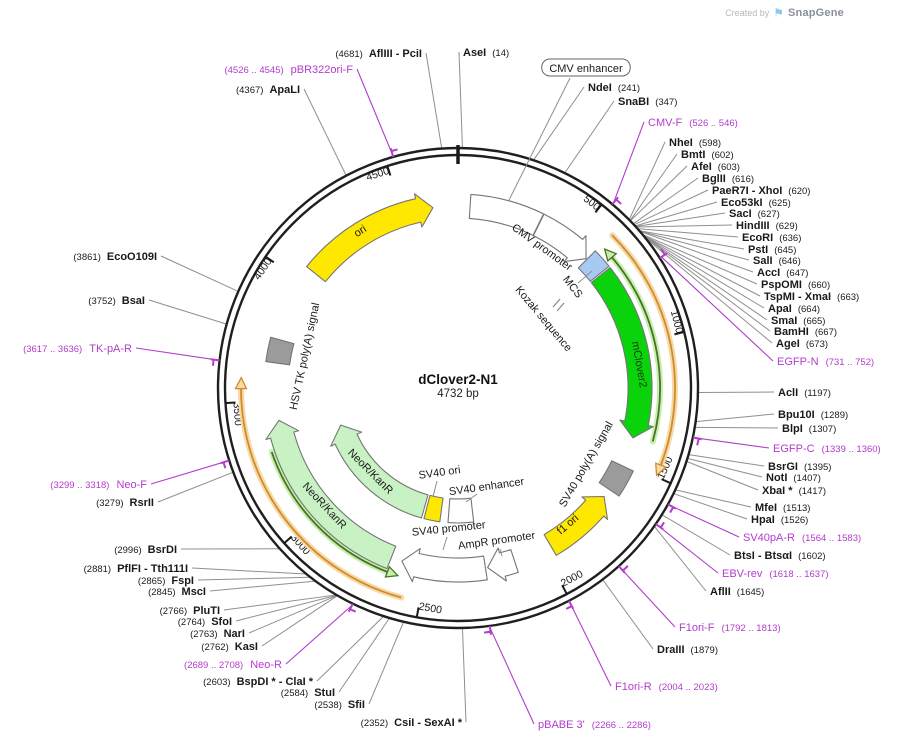 The height and width of the screenshot is (742, 910). I want to click on primer-label-f1ori-f: F1ori-F (1792 .. 1813), so click(730, 628).